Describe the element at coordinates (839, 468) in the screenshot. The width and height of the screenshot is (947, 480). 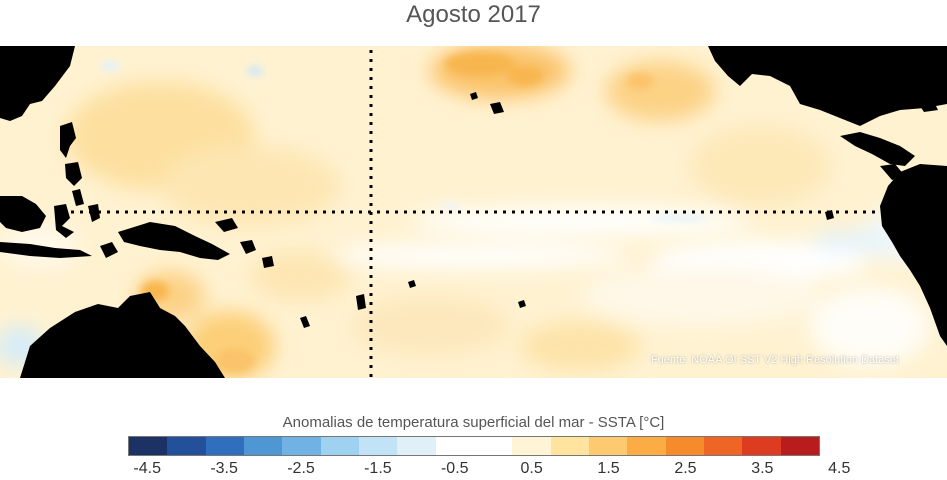
I see `colorbar-tick-label: 4.5` at that location.